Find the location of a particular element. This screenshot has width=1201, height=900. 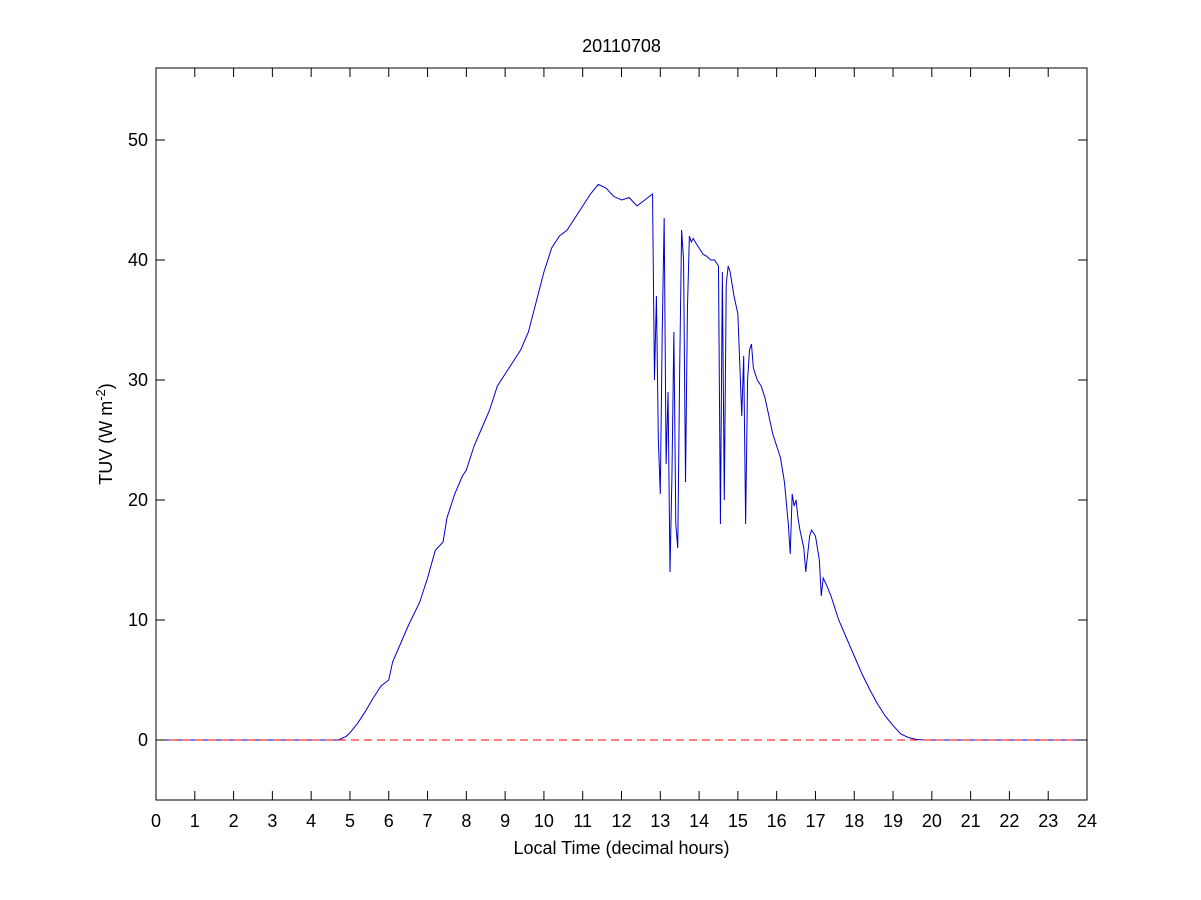

x-tick-label: 8 is located at coordinates (466, 821).